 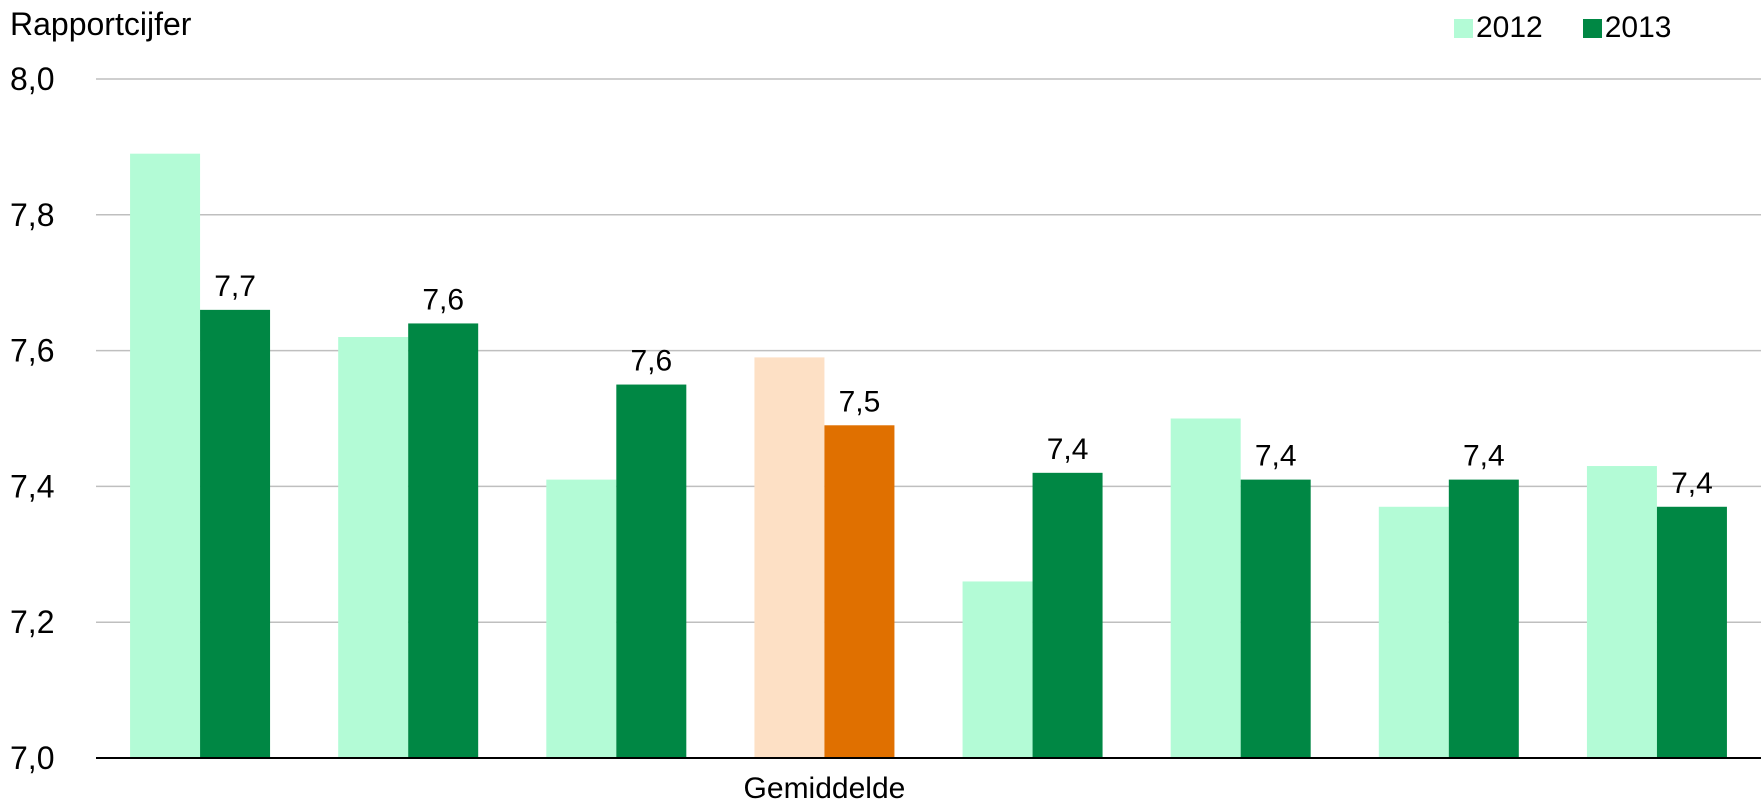 I want to click on legend-swatch-2013, so click(x=1592, y=28).